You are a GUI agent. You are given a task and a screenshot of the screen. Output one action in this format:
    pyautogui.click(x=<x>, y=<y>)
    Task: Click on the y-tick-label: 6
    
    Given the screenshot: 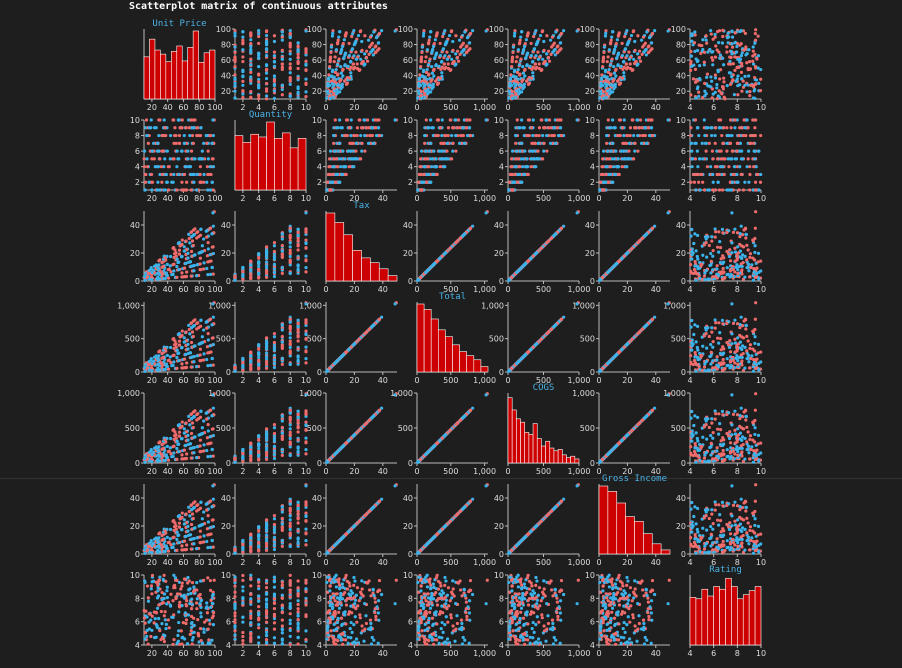 What is the action you would take?
    pyautogui.click(x=137, y=151)
    